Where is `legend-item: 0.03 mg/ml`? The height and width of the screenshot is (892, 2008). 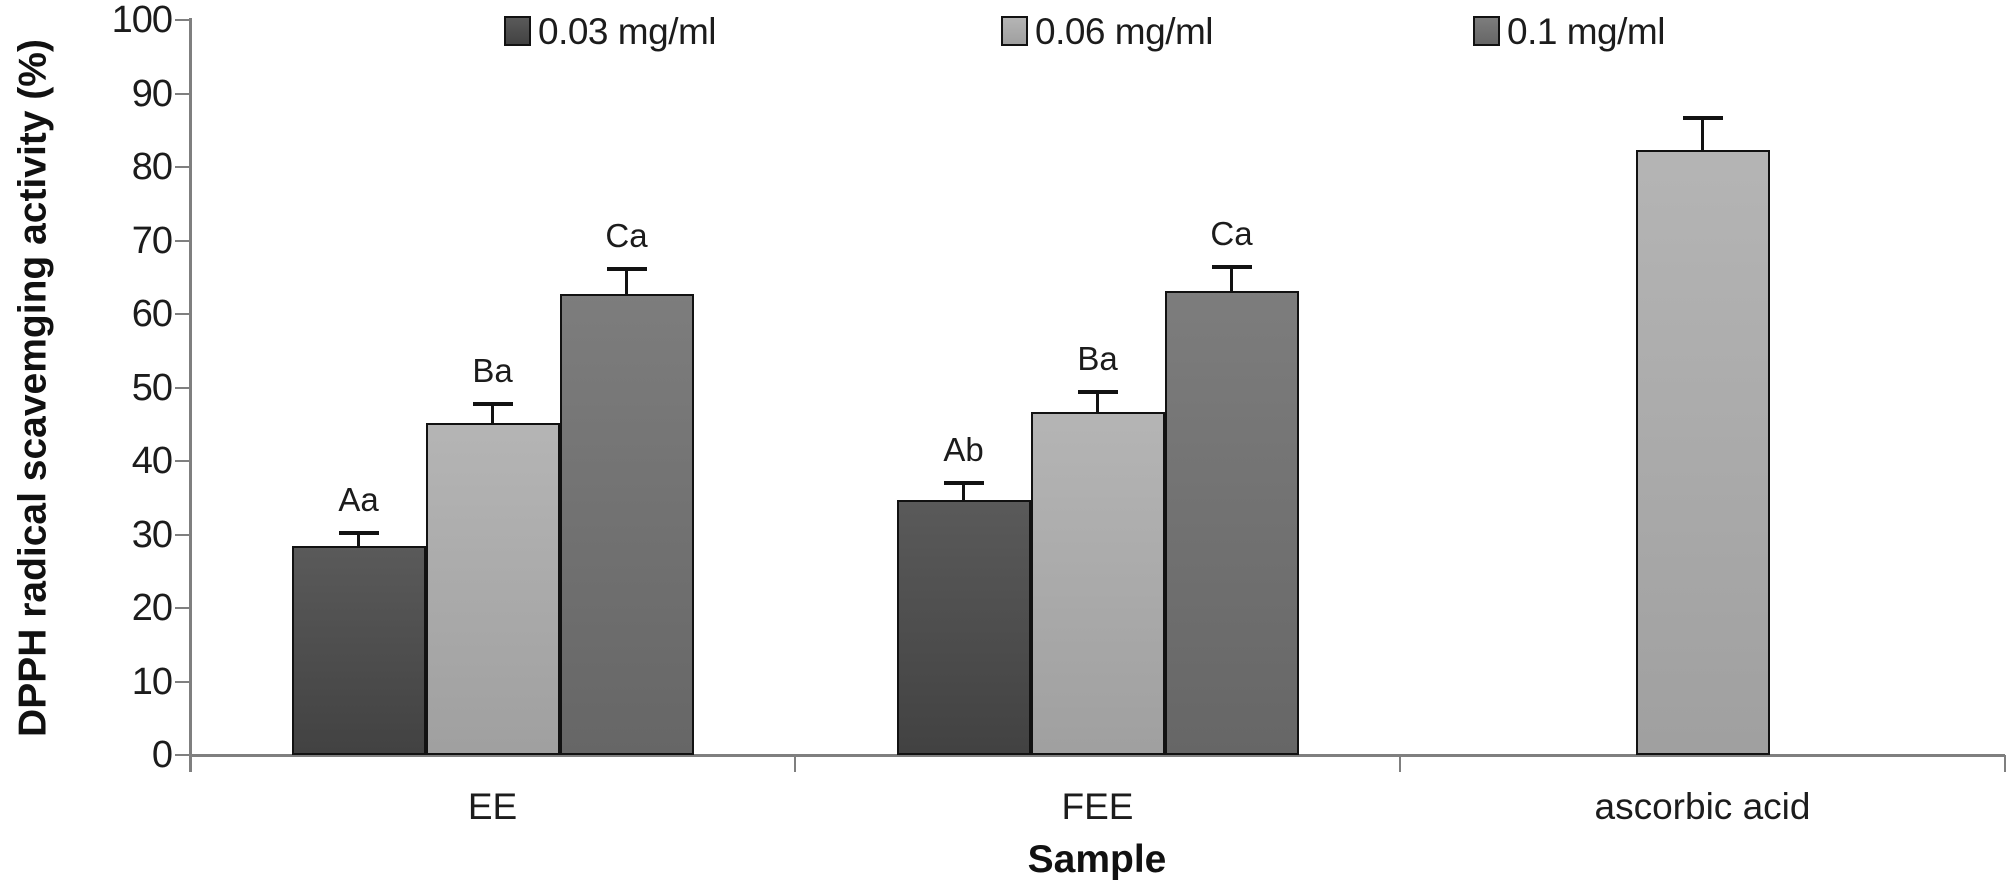
legend-item: 0.03 mg/ml is located at coordinates (610, 31).